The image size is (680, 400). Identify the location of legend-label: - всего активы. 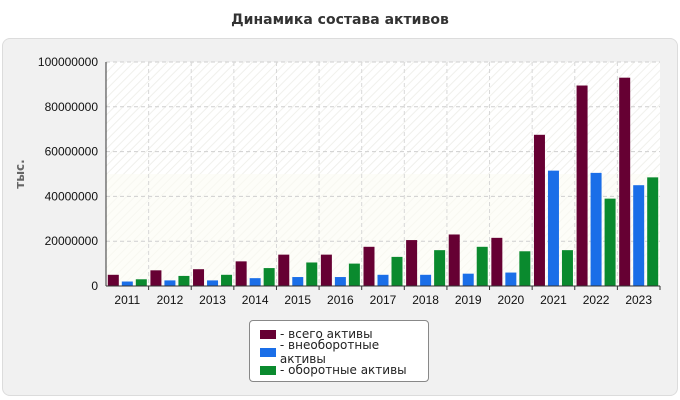
(326, 334).